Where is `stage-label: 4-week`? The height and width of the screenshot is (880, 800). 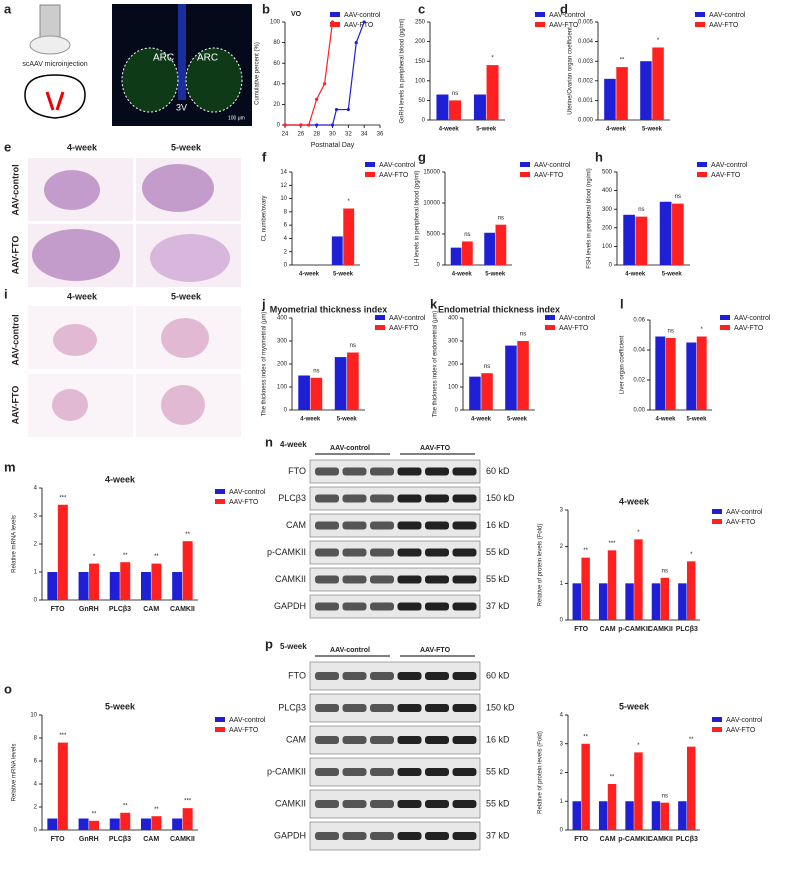
stage-label: 4-week is located at coordinates (293, 444).